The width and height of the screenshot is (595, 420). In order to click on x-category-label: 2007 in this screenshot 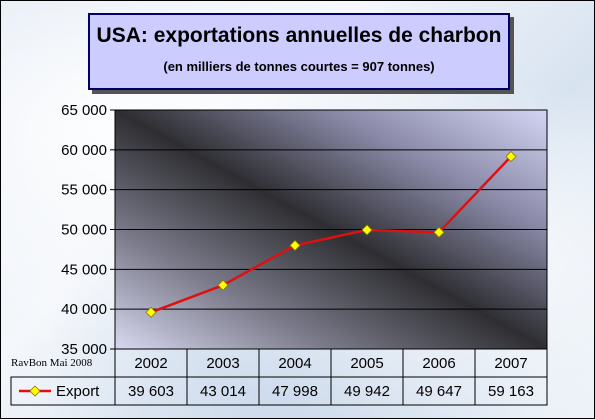, I will do `click(510, 363)`.